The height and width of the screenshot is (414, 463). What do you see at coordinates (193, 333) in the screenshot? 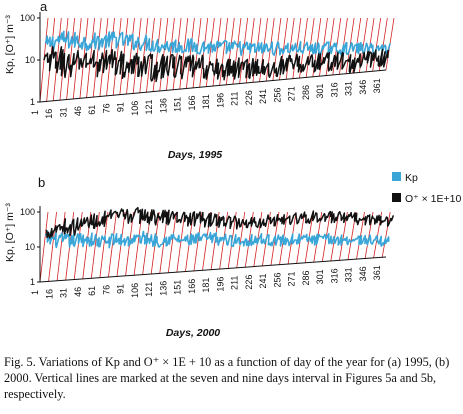
I see `x-axis-label: Days, 2000` at bounding box center [193, 333].